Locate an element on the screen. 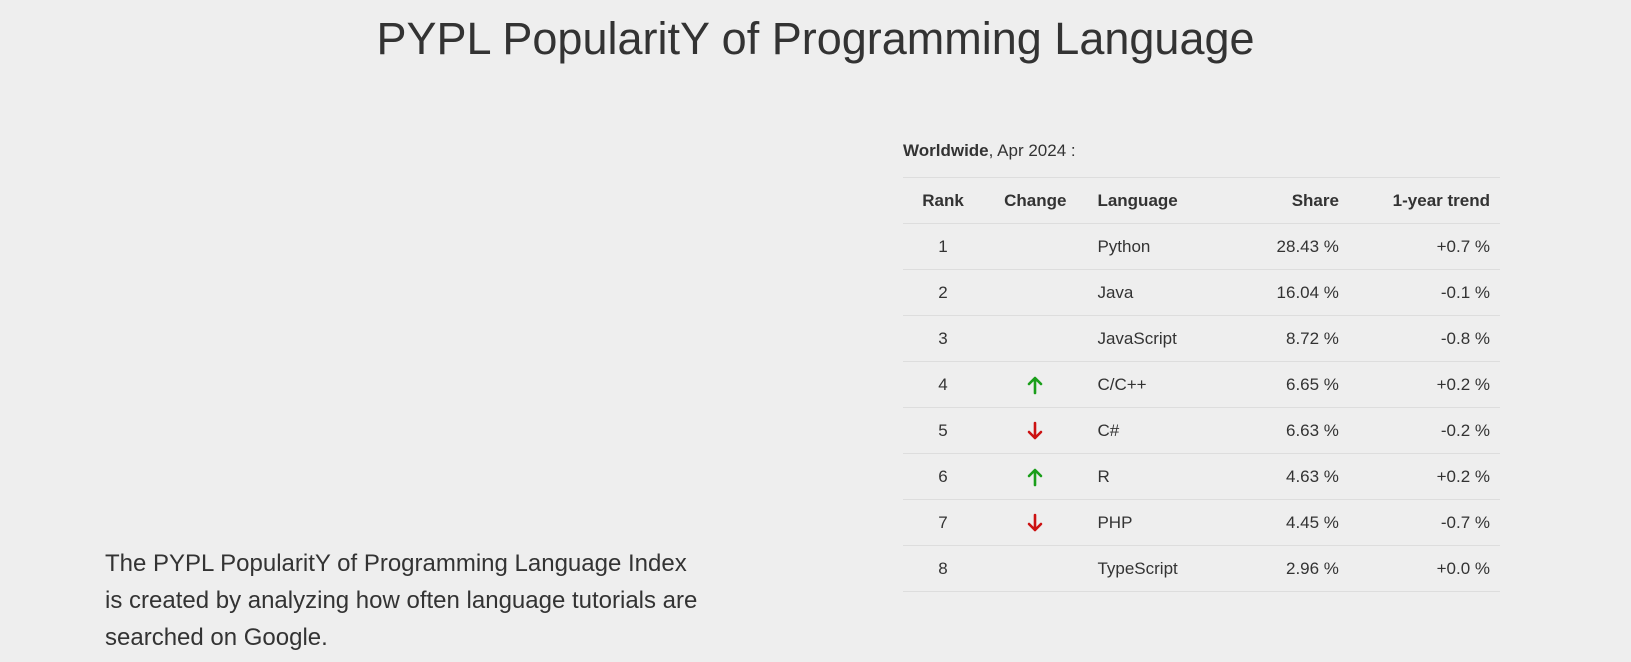 The height and width of the screenshot is (662, 1631). cell-trend: +0.0 % is located at coordinates (1424, 568).